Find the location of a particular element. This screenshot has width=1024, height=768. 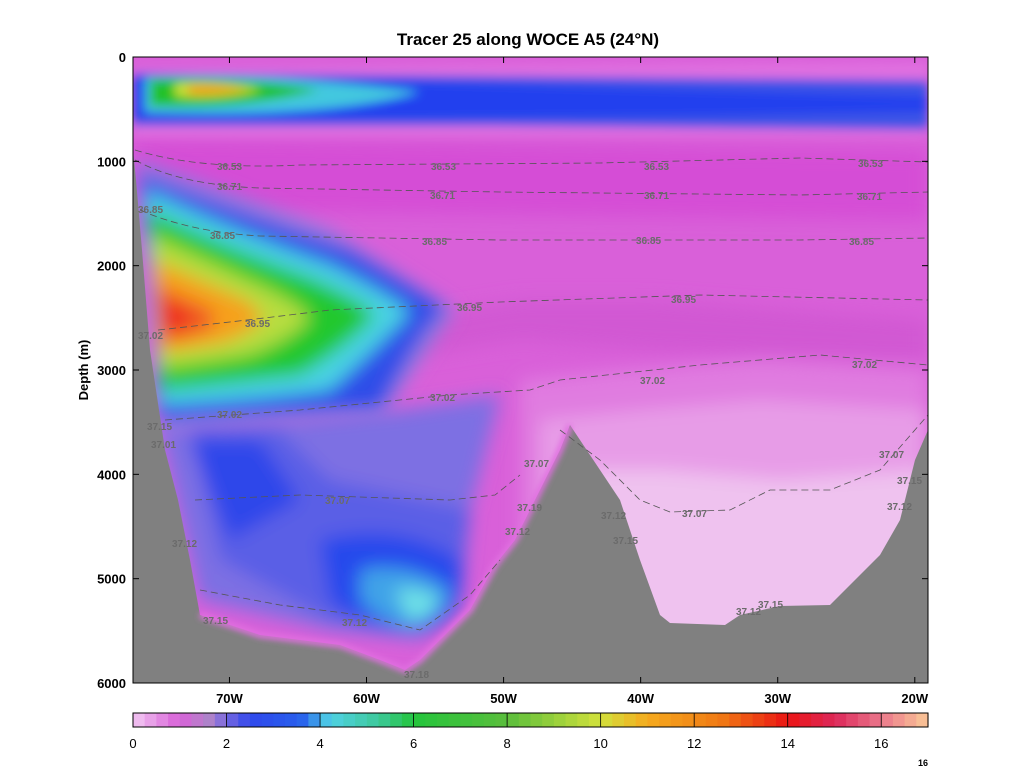

y-axis-label: Depth (m) is located at coordinates (83, 370).